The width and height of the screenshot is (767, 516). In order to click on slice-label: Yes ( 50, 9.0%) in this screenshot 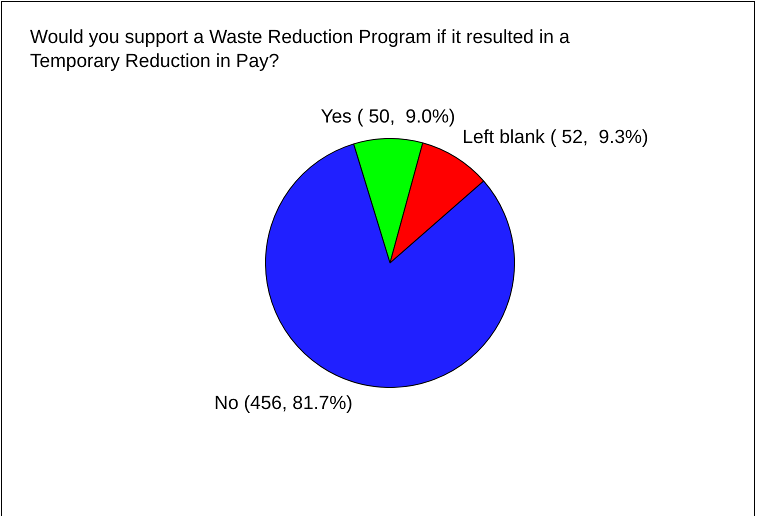, I will do `click(388, 117)`.